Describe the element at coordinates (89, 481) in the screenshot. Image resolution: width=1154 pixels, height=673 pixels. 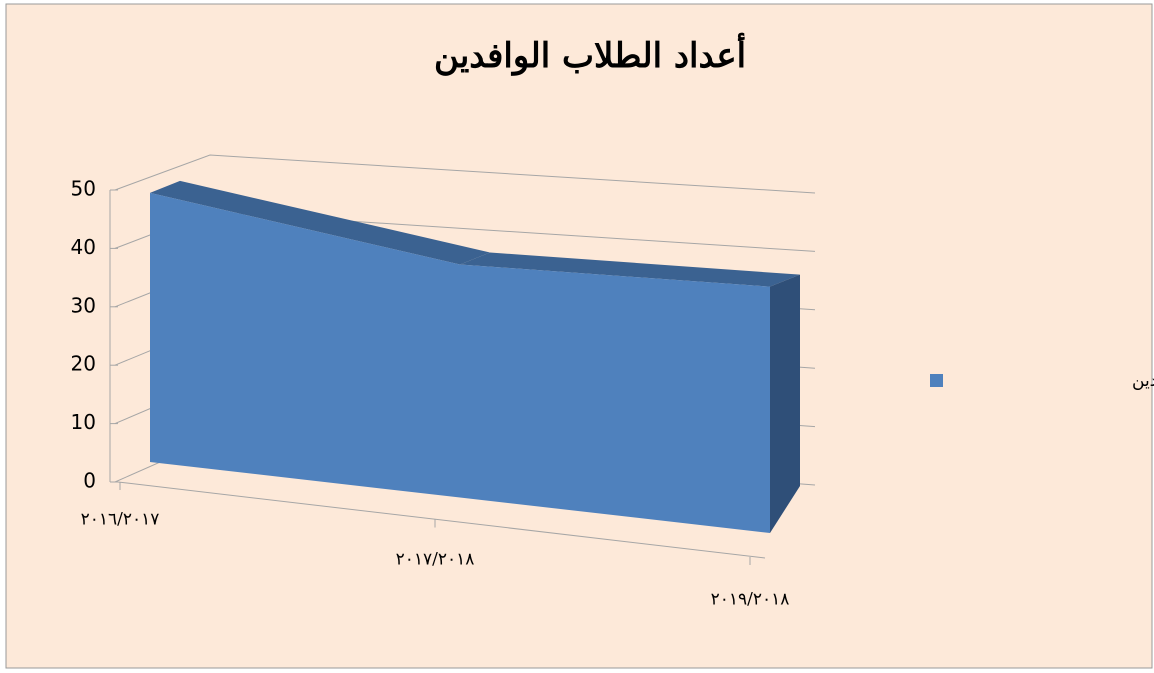
I see `y-tick-label: 0` at that location.